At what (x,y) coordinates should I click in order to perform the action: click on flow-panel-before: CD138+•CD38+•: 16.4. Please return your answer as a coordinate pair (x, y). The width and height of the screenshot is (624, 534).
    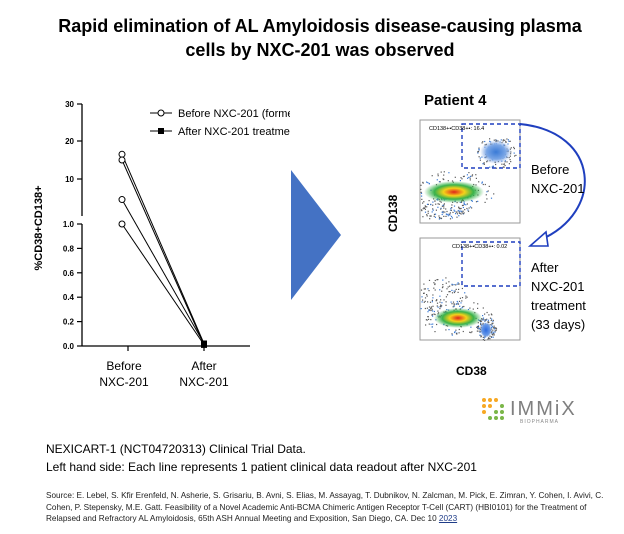
    Looking at the image, I should click on (470, 171).